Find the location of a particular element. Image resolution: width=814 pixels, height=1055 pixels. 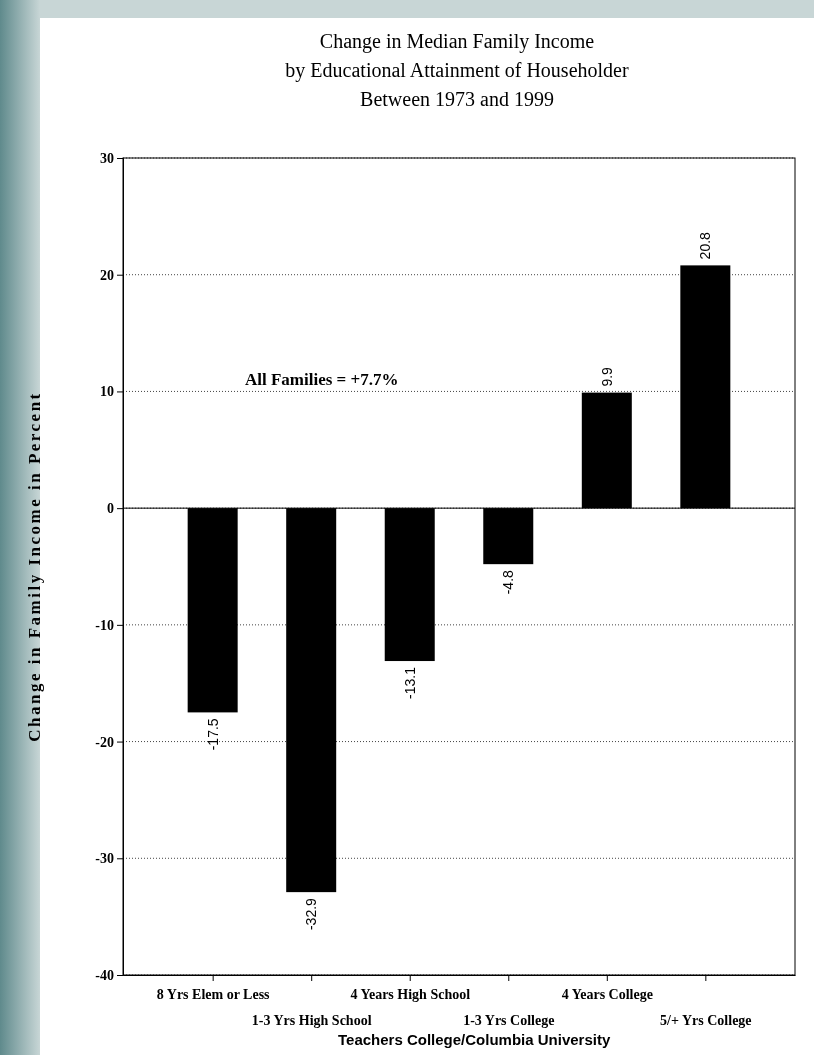

y-tick-label: 10 is located at coordinates (107, 392).